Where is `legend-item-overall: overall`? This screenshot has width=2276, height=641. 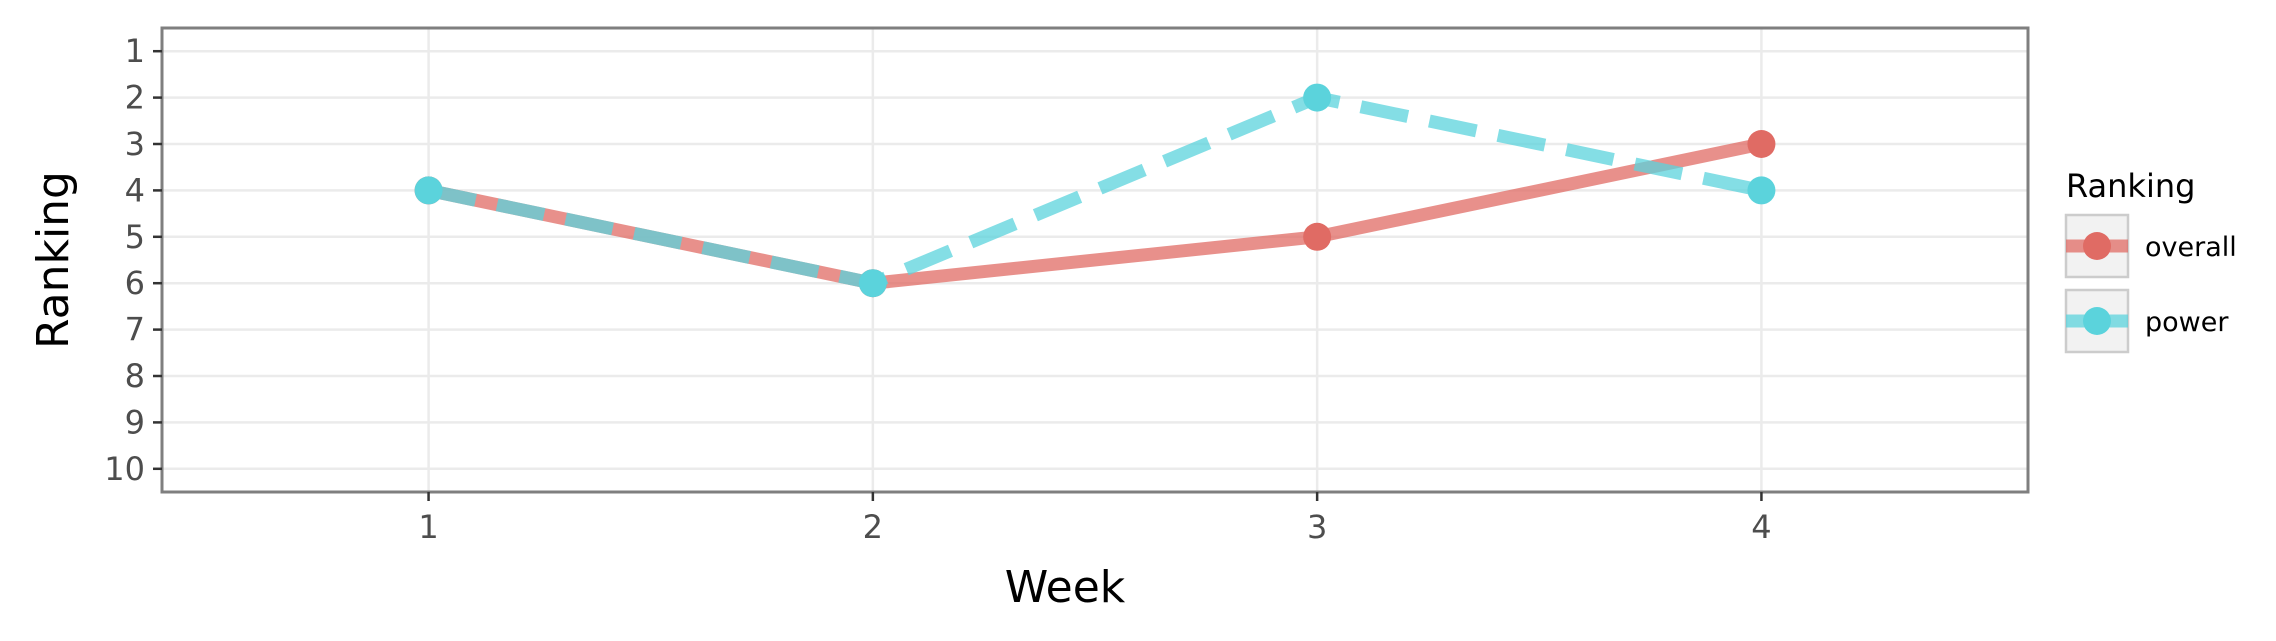 legend-item-overall: overall is located at coordinates (2150, 246).